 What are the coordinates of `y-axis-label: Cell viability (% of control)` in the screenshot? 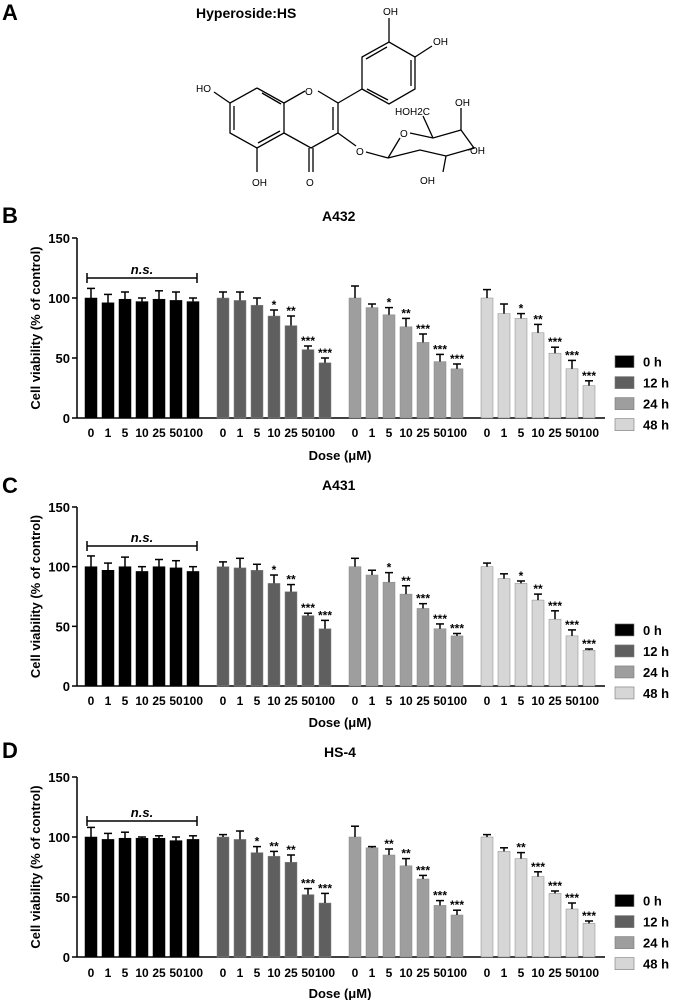 It's located at (35, 866).